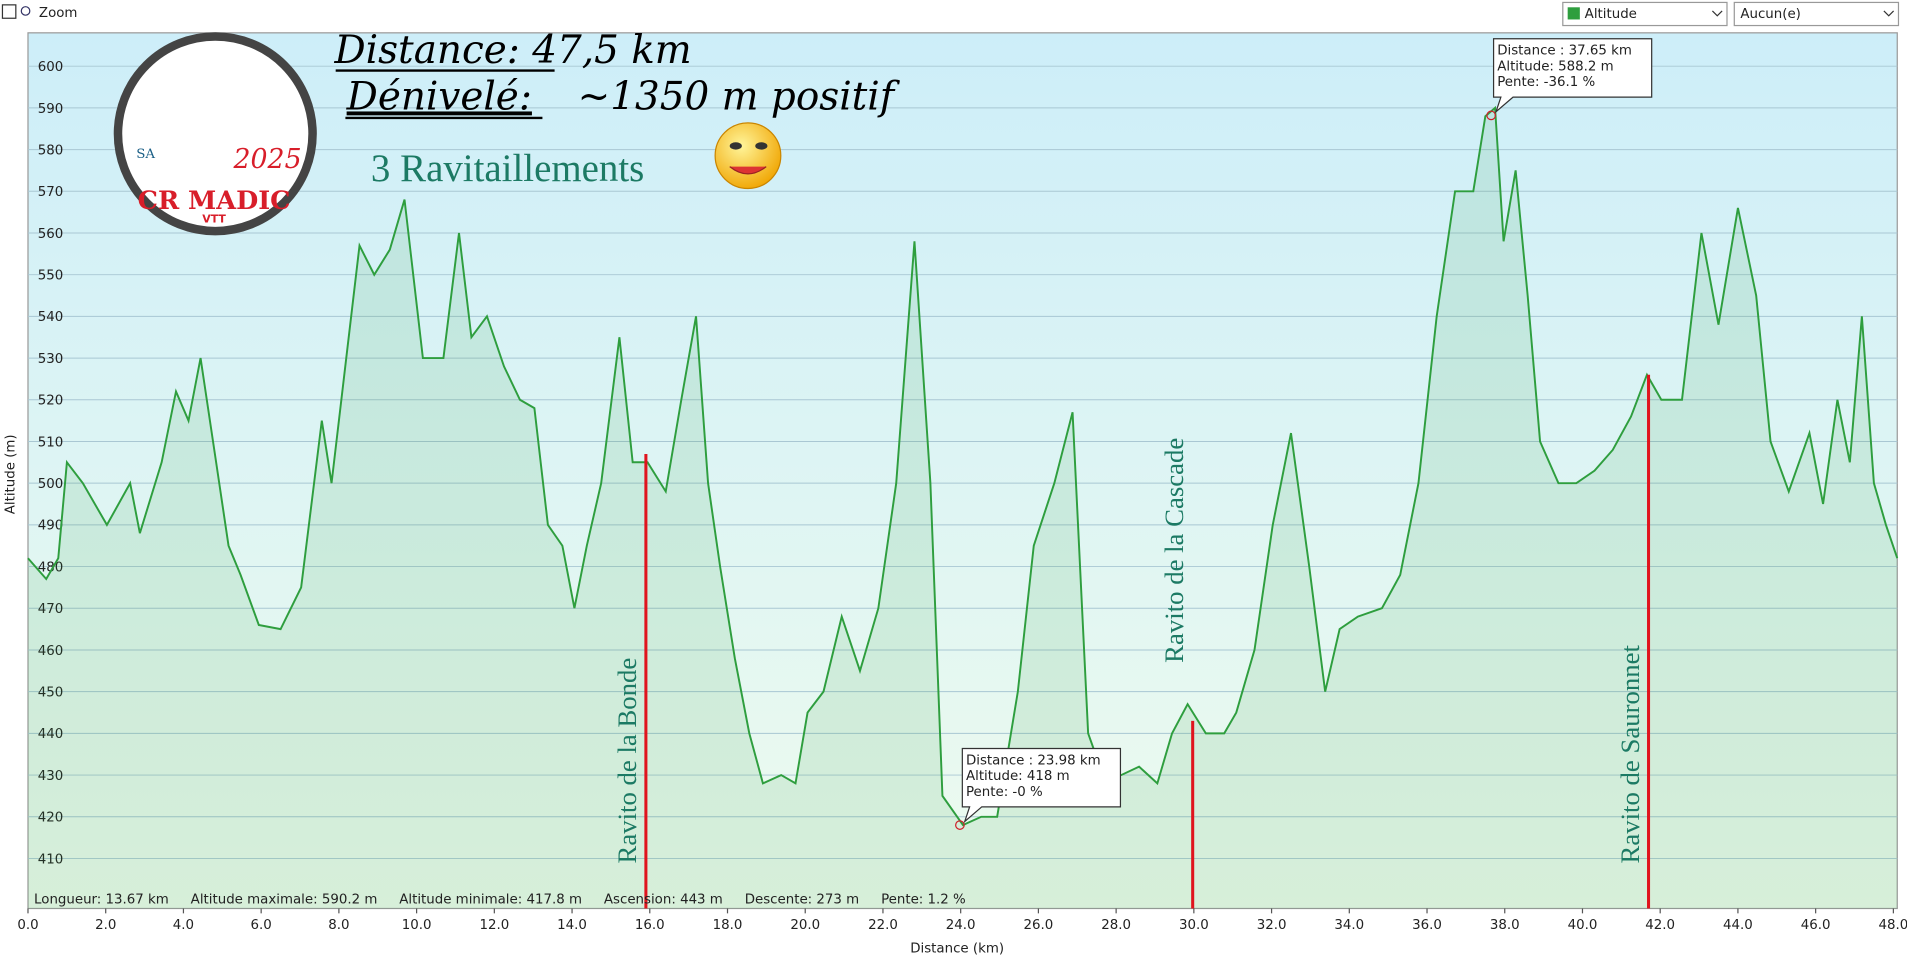 The width and height of the screenshot is (1907, 962). Describe the element at coordinates (490, 900) in the screenshot. I see `status-item: Altitude minimale: 417.8 m` at that location.